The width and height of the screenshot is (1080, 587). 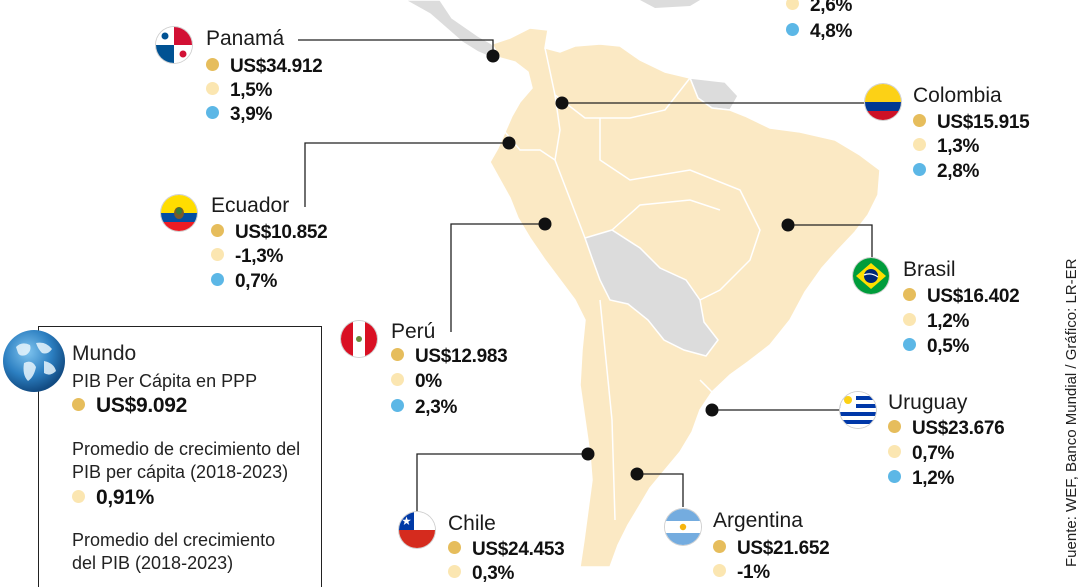 I want to click on bolivia-paraguay-land, so click(x=651, y=293).